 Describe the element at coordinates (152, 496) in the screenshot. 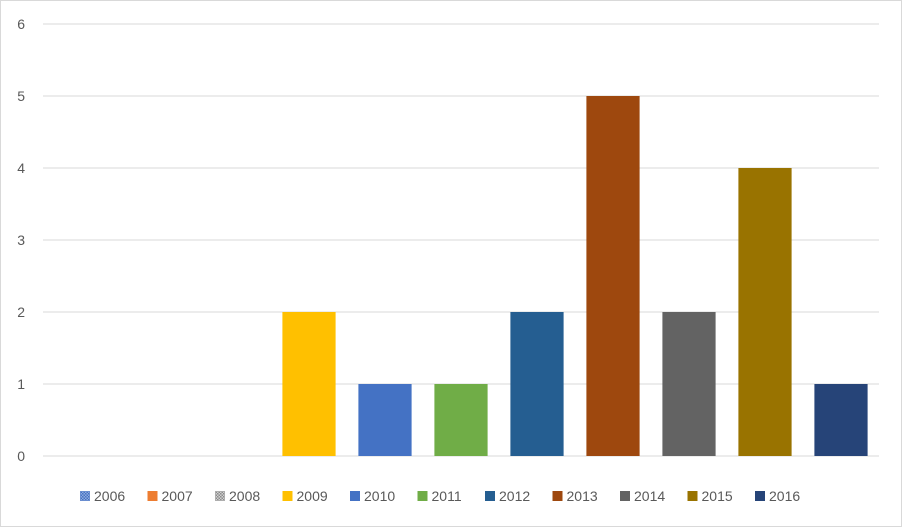

I see `legend-swatch-2007` at that location.